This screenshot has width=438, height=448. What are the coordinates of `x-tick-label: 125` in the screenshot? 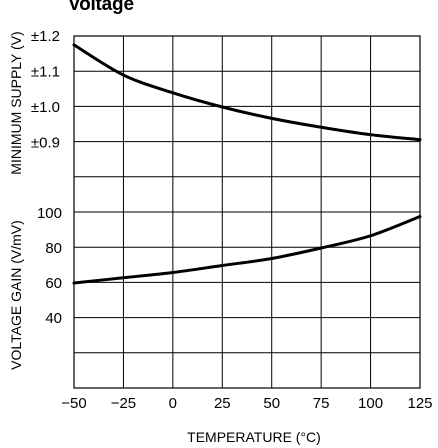 It's located at (419, 403).